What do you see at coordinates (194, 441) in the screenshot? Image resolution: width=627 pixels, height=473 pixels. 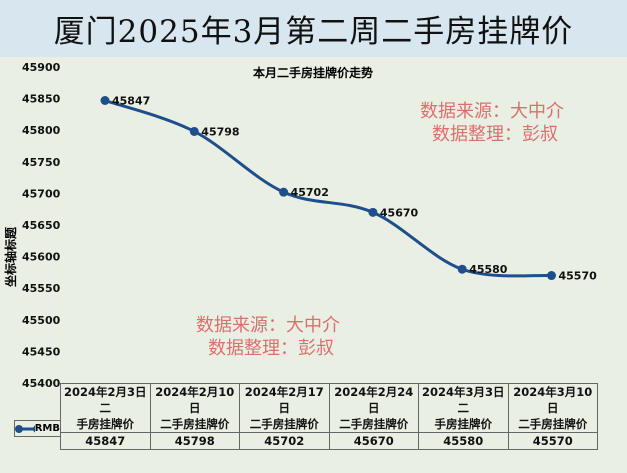 I see `table-value-cell: 45798` at bounding box center [194, 441].